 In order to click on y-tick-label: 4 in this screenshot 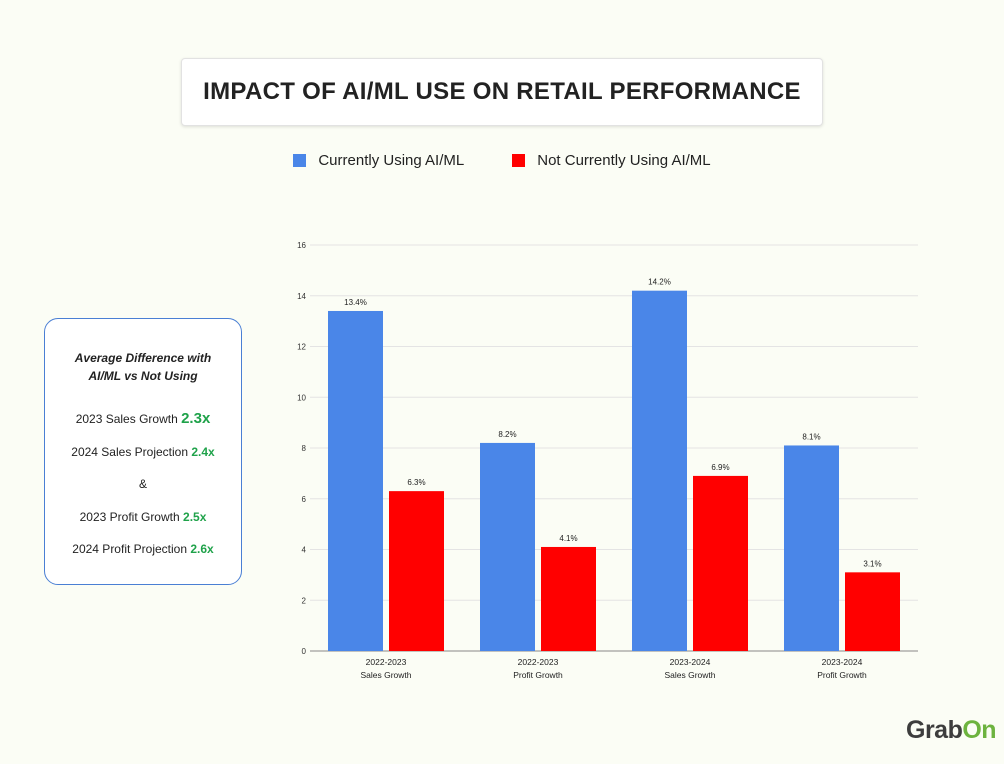, I will do `click(304, 550)`.